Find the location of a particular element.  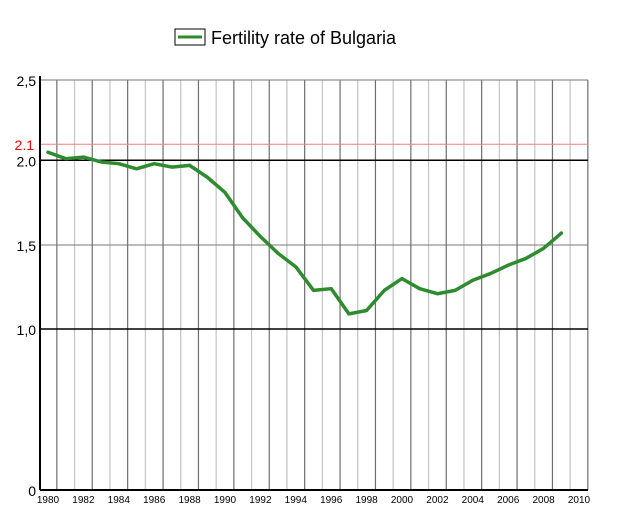

x-tick-label: 1990 is located at coordinates (225, 500).